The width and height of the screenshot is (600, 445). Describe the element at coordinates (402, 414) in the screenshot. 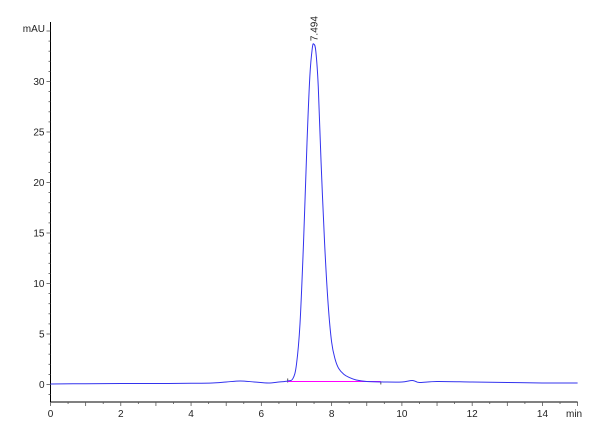

I see `x-tick-label: 10` at that location.